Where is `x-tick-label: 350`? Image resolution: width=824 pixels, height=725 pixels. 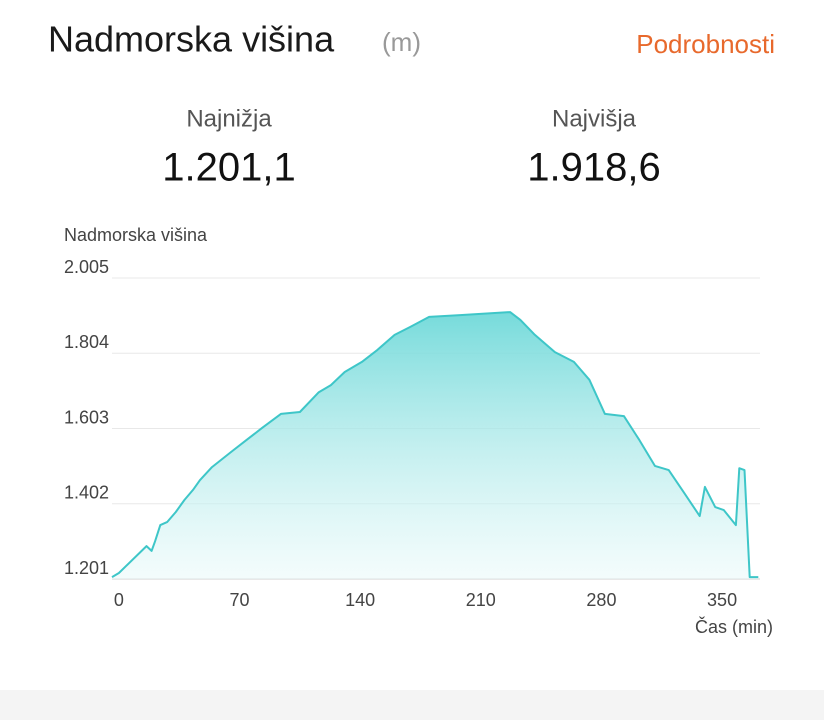
x-tick-label: 350 is located at coordinates (722, 600).